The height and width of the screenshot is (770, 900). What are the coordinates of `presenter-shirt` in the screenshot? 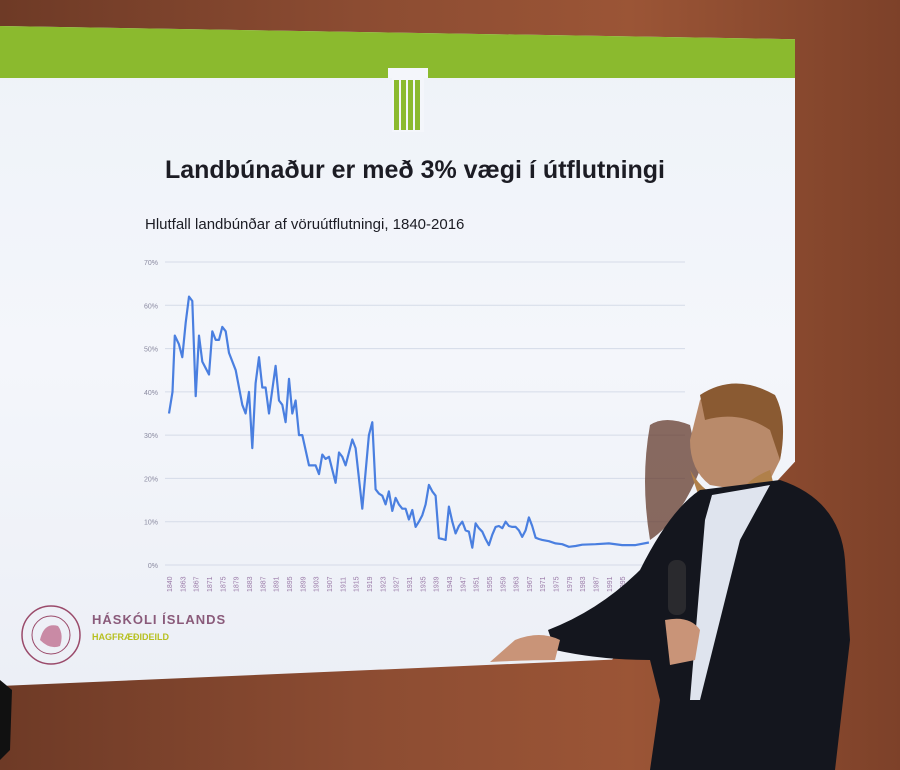 It's located at (730, 592).